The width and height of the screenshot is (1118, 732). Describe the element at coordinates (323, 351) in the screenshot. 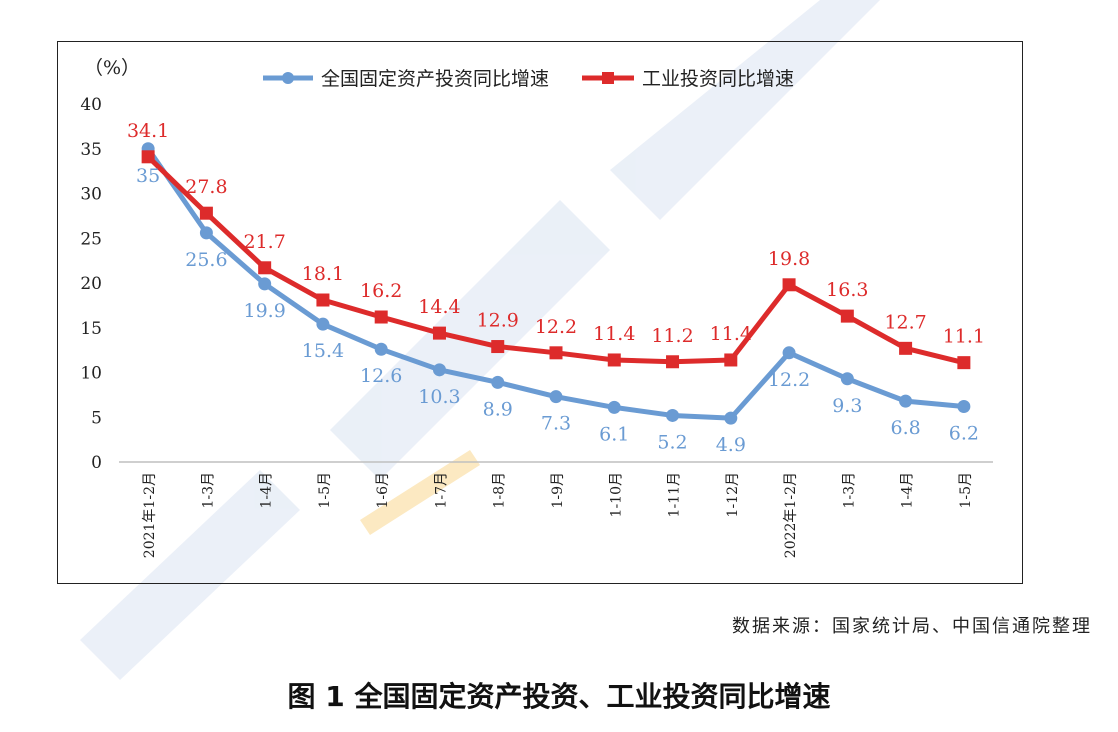

I see `data-label-fixed-asset: 15.4` at that location.